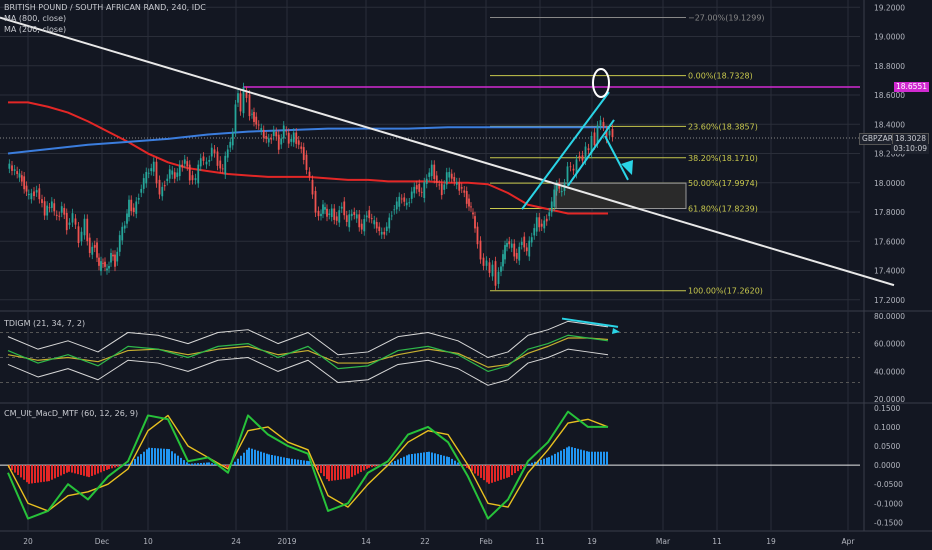  Describe the element at coordinates (888, 503) in the screenshot. I see `macd-y-tick-label: -0.1000` at that location.